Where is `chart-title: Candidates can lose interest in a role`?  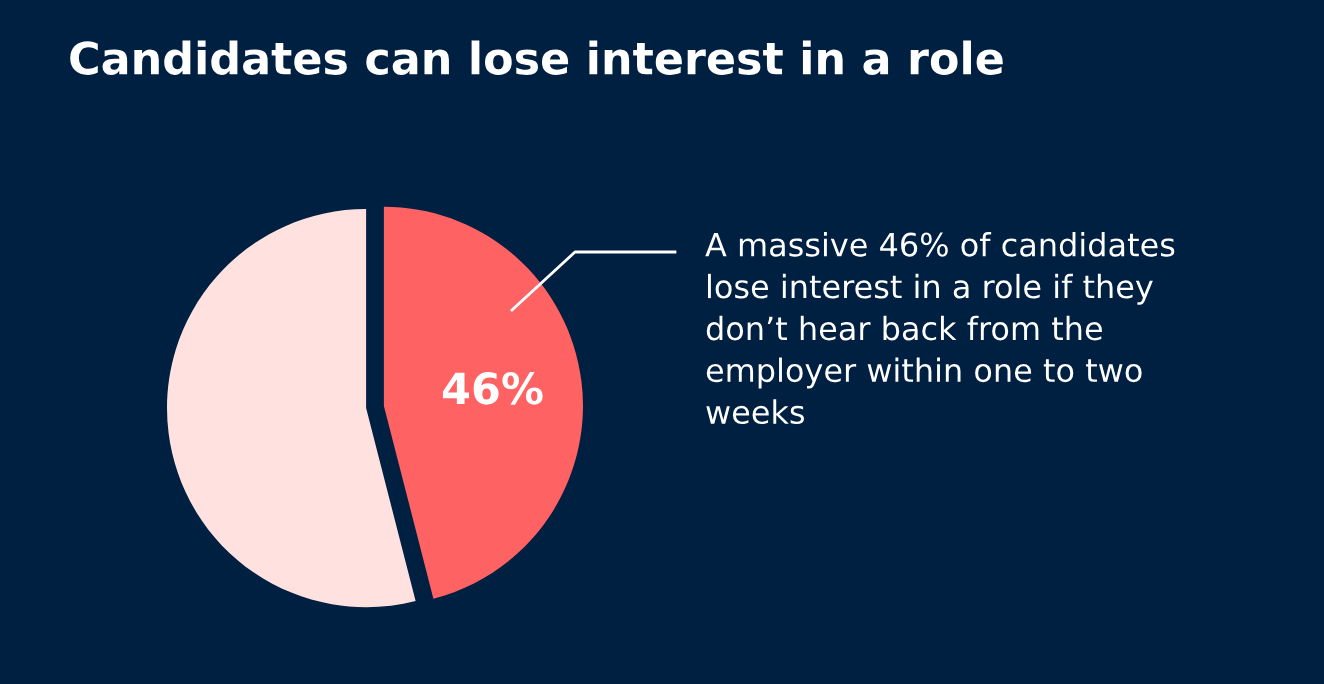
chart-title: Candidates can lose interest in a role is located at coordinates (536, 57).